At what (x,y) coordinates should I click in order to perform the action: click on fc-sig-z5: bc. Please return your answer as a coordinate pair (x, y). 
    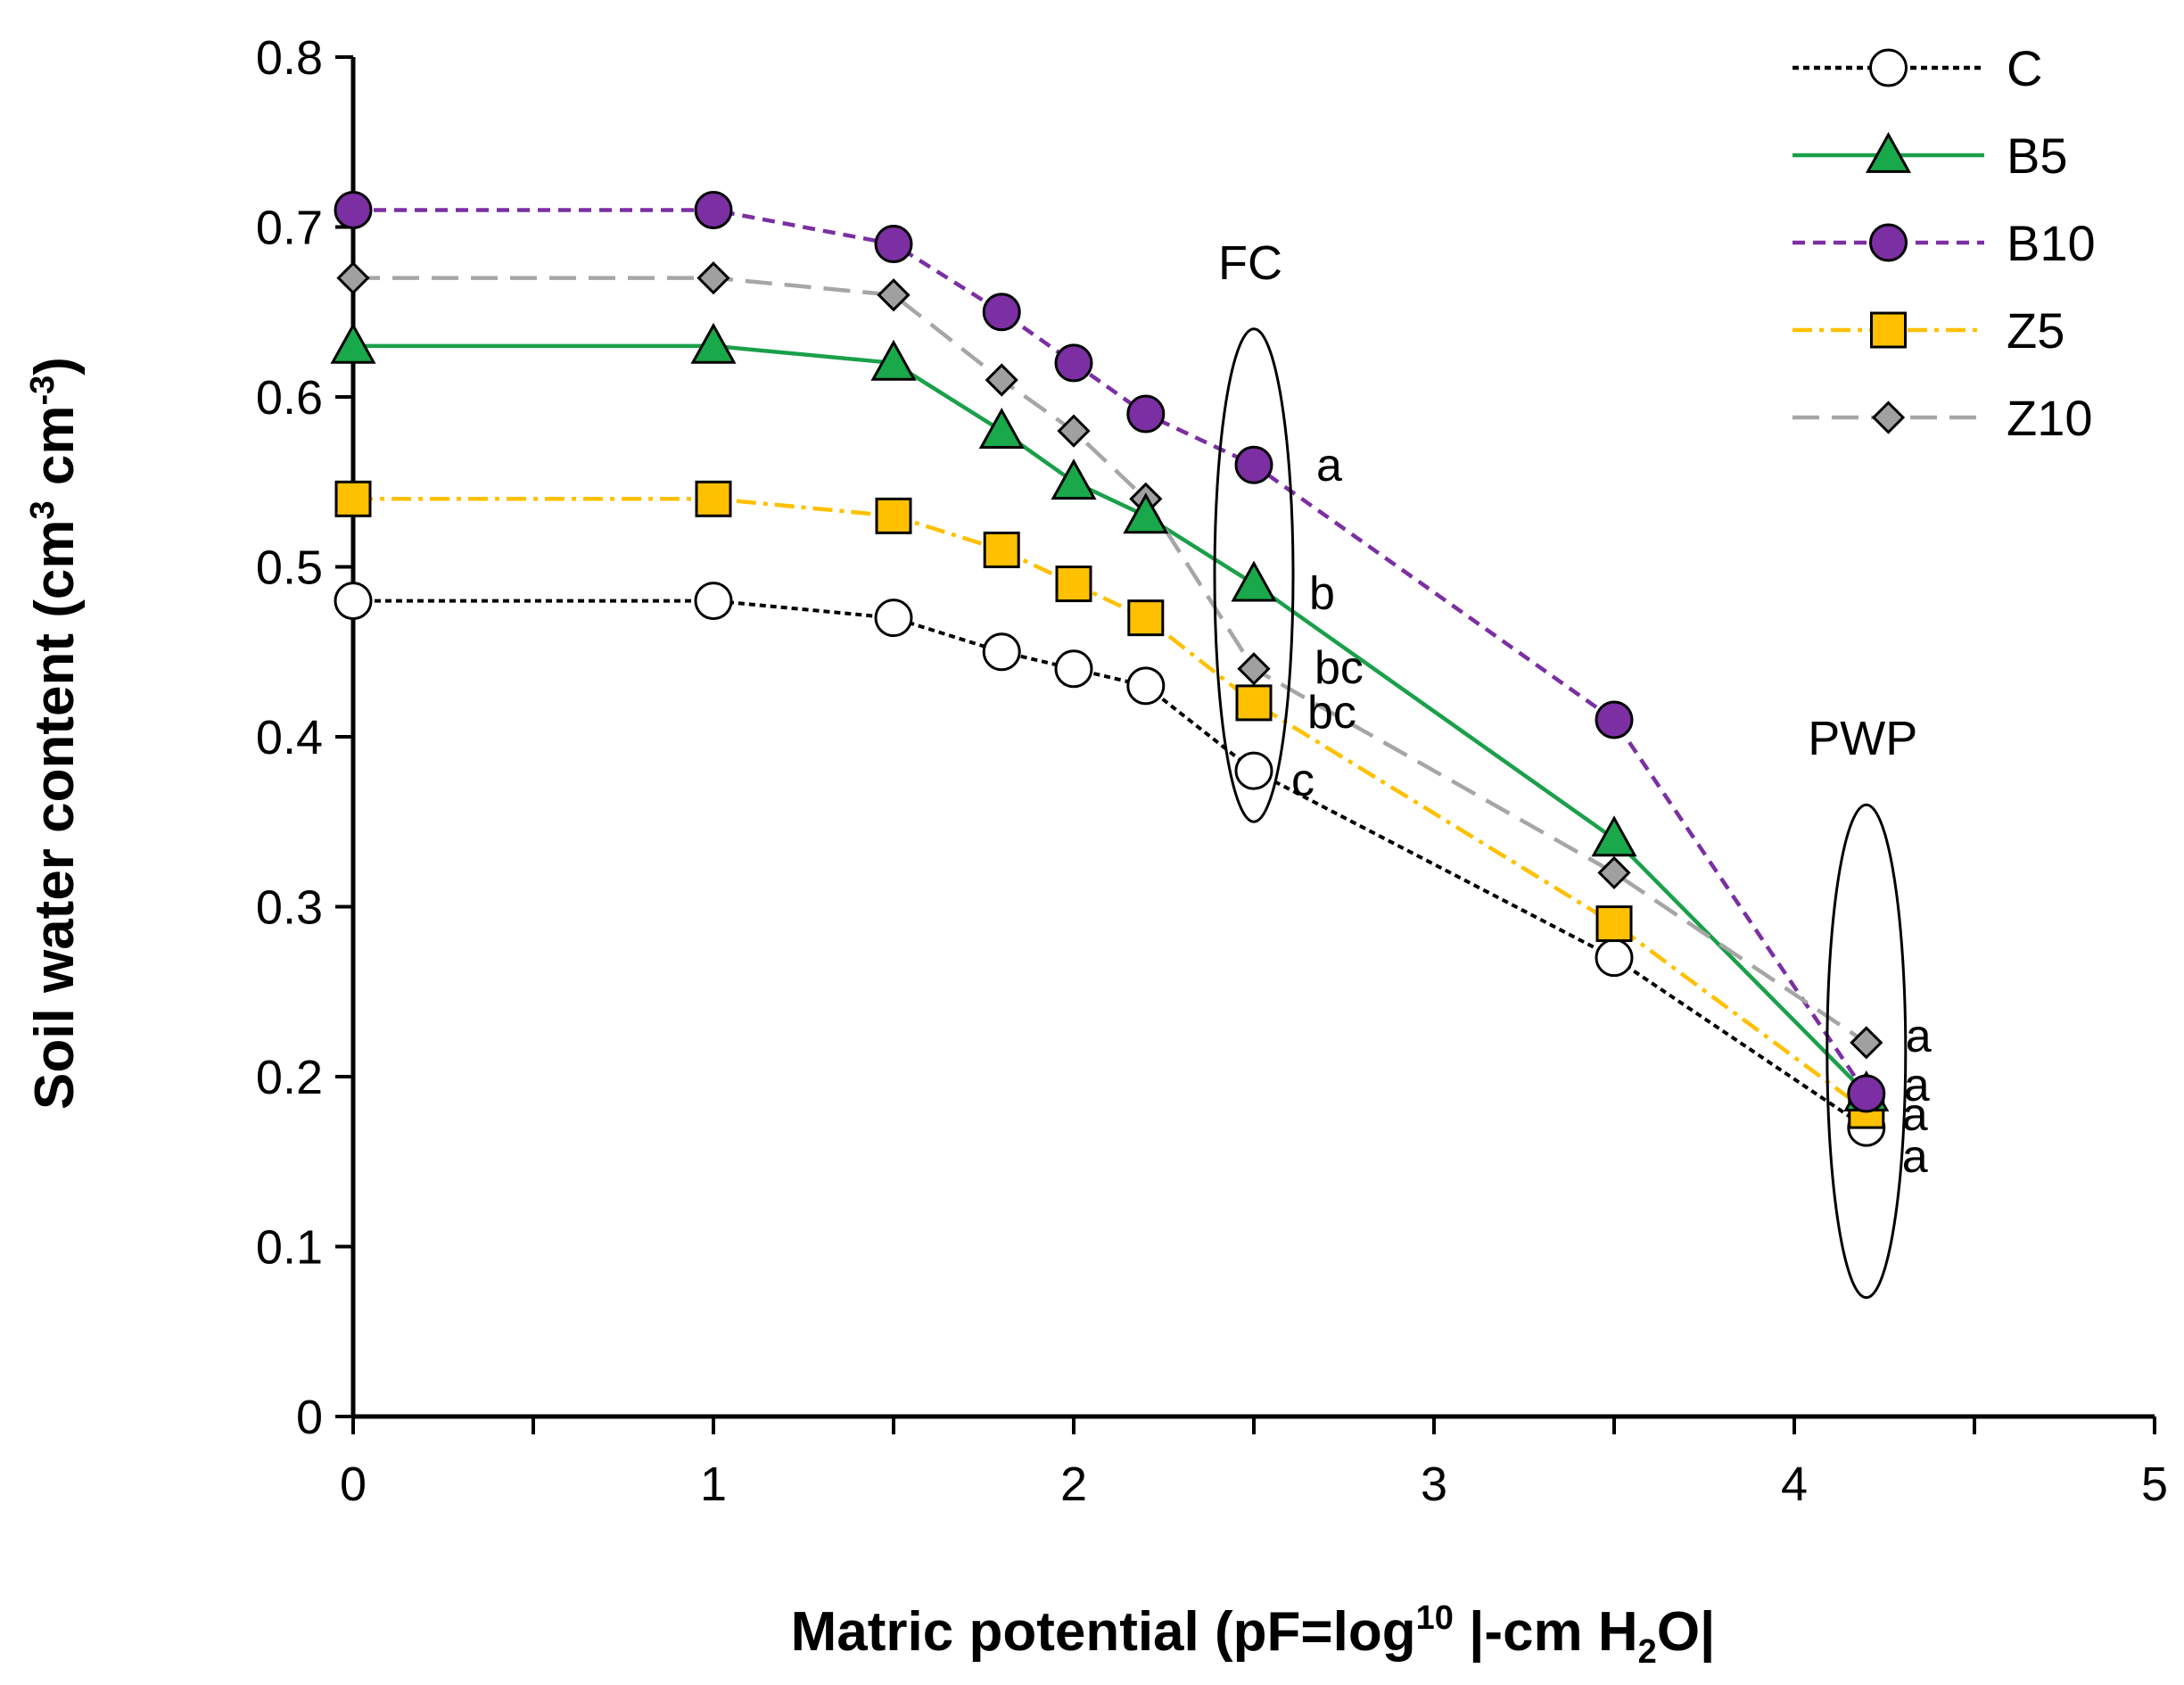
    Looking at the image, I should click on (1331, 713).